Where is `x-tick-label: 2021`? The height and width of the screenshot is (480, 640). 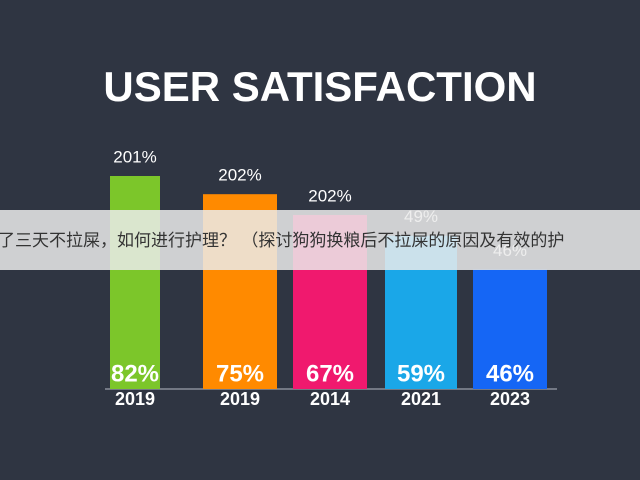
x-tick-label: 2021 is located at coordinates (421, 399).